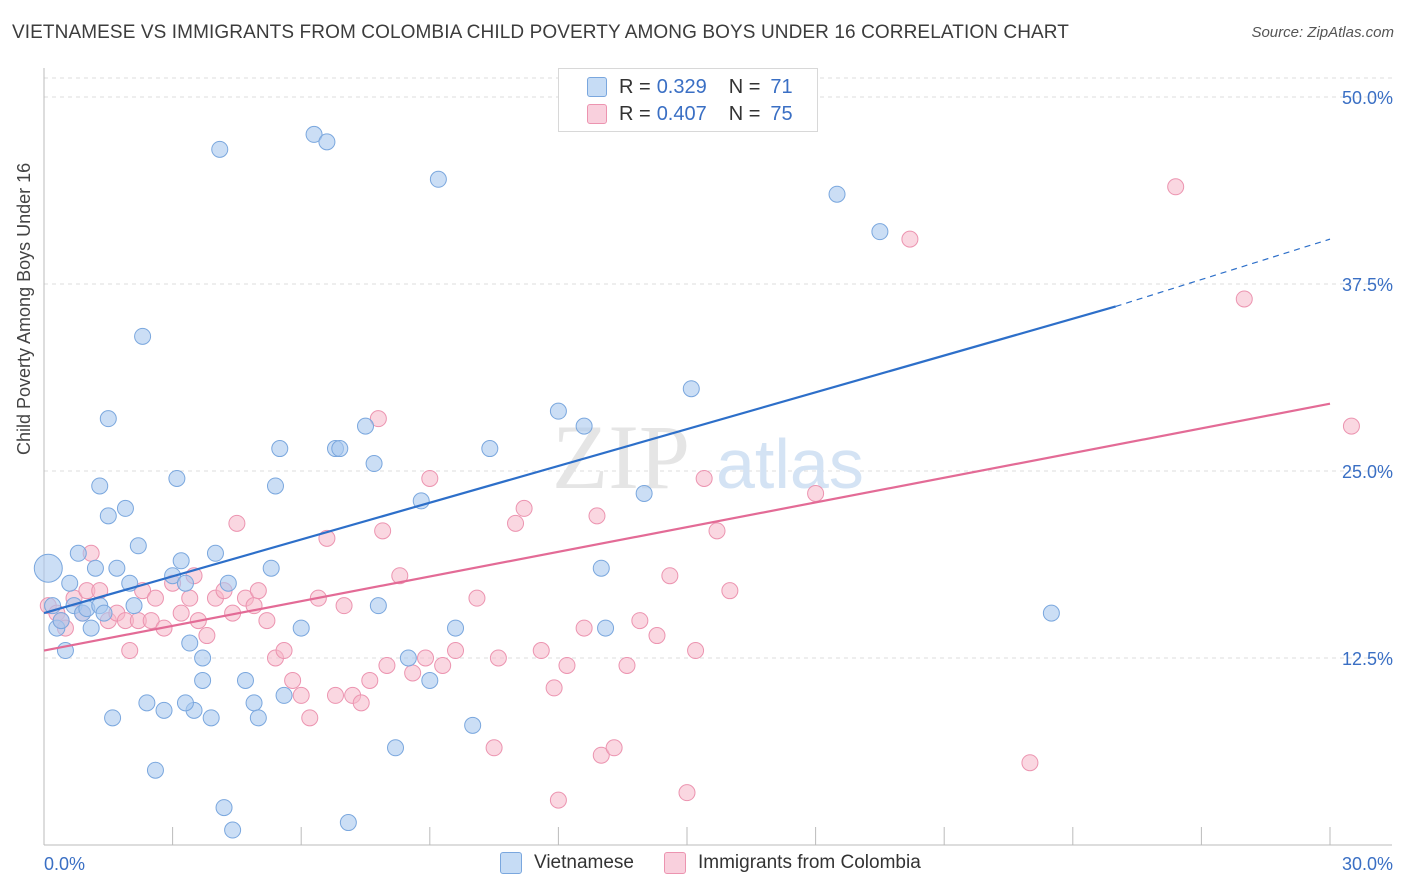 The image size is (1406, 892). I want to click on legend-r-value: 0.329, so click(681, 86).